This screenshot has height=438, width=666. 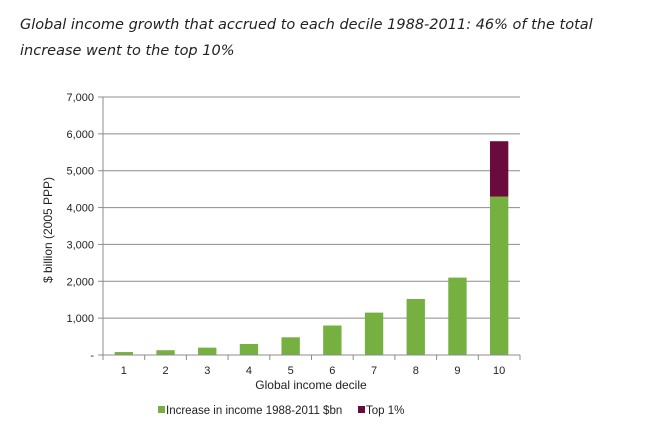 What do you see at coordinates (254, 411) in the screenshot?
I see `legend-label-increase: Increase in income 1988-2011 $bn` at bounding box center [254, 411].